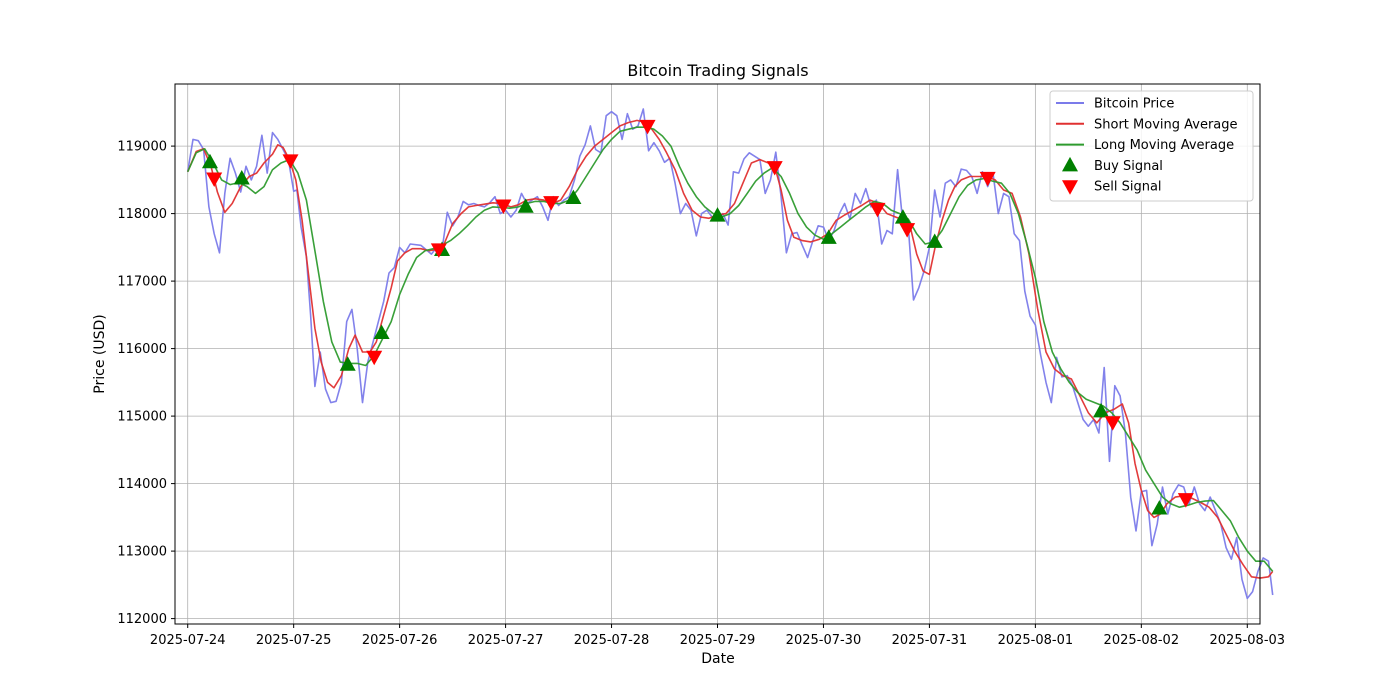 The image size is (1400, 700). I want to click on x-tick-label: 2025-07-30, so click(824, 640).